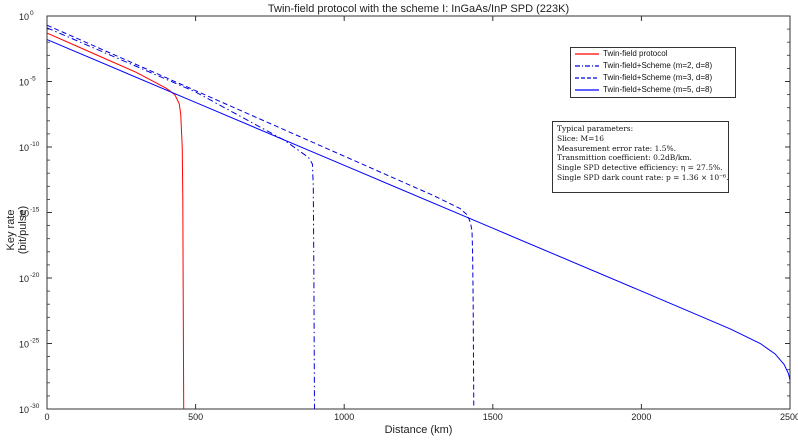  I want to click on x-axis-label: Distance (km), so click(418, 430).